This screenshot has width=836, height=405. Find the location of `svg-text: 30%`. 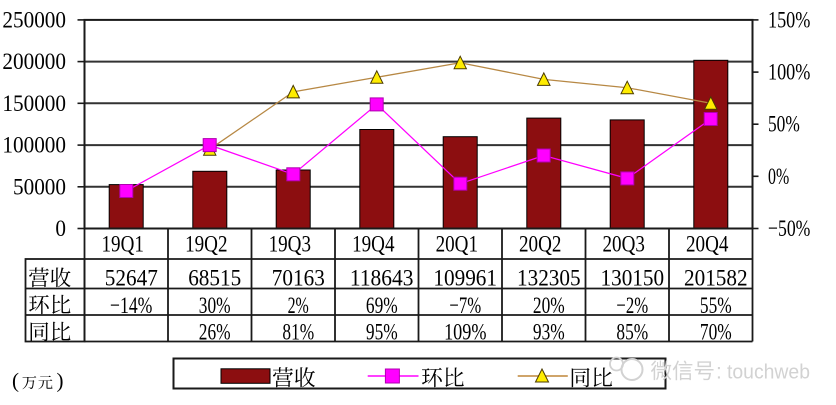

svg-text: 30% is located at coordinates (215, 306).